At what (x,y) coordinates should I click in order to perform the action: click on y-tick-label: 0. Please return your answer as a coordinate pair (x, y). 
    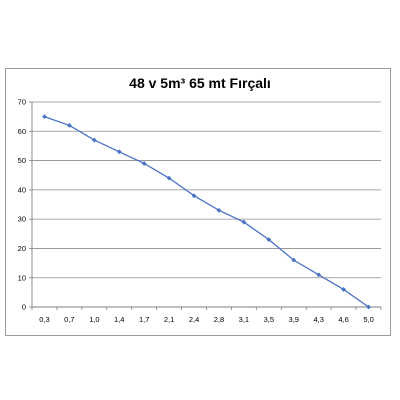
    Looking at the image, I should click on (24, 307).